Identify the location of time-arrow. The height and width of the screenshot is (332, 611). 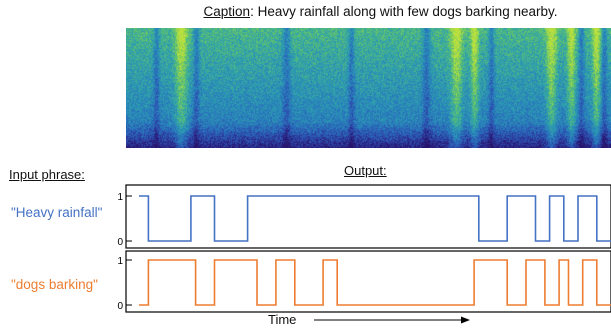
(392, 320).